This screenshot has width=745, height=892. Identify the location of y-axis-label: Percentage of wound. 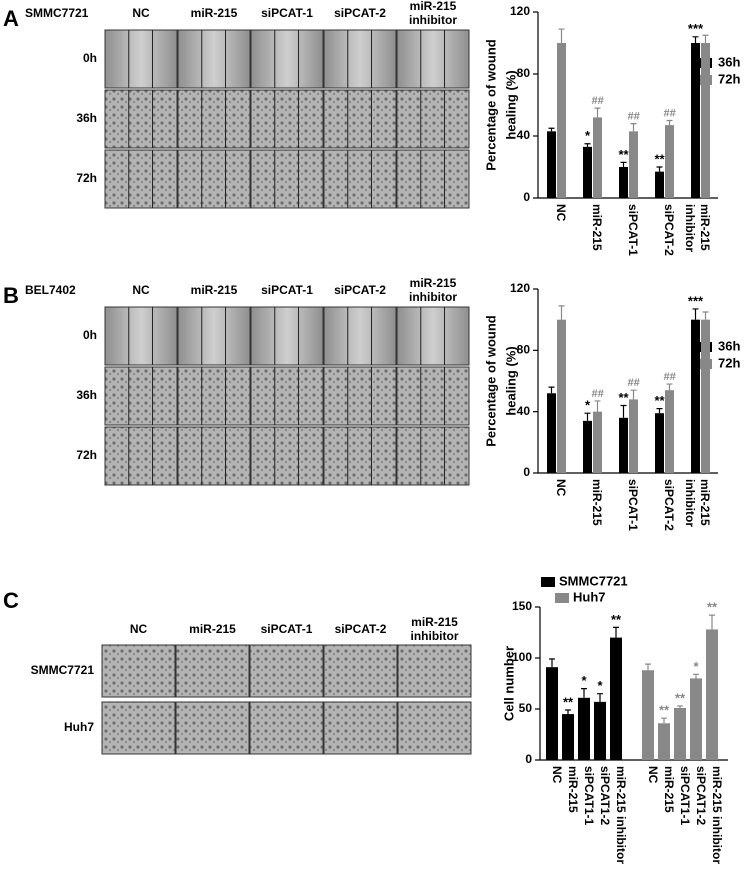
(490, 381).